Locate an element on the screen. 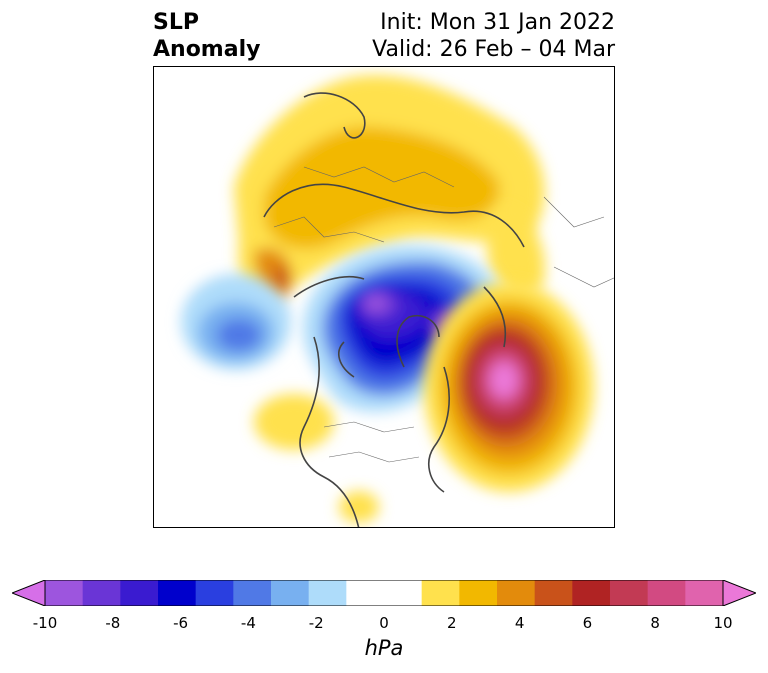 The width and height of the screenshot is (768, 673). positive-anomaly-east is located at coordinates (516, 251).